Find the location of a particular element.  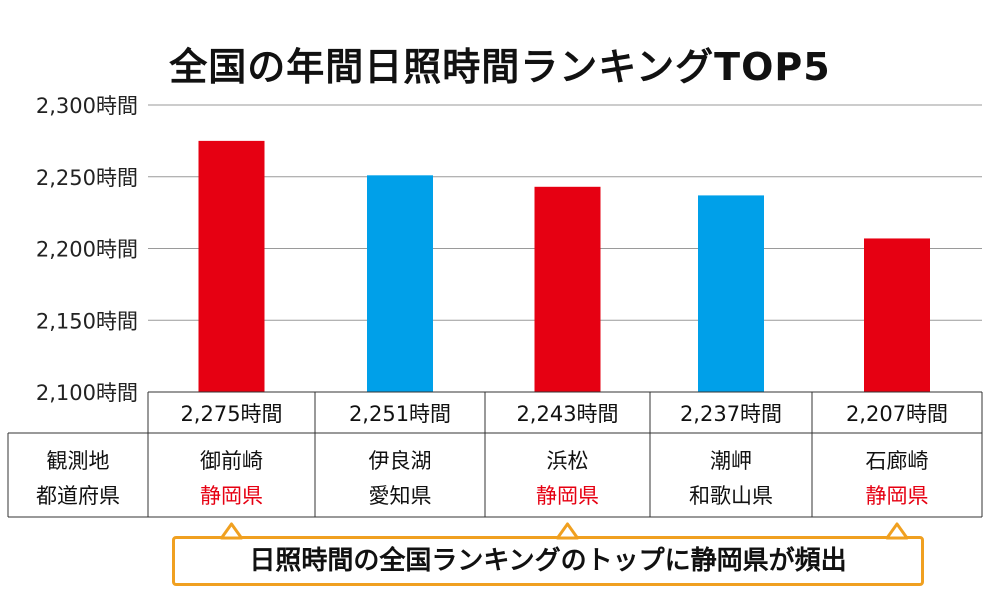

callout-box: 日照時間の全国ランキングのトップに静岡県が頻出 is located at coordinates (548, 561).